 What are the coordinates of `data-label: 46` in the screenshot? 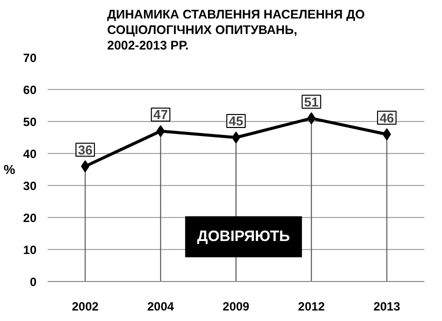 It's located at (387, 118).